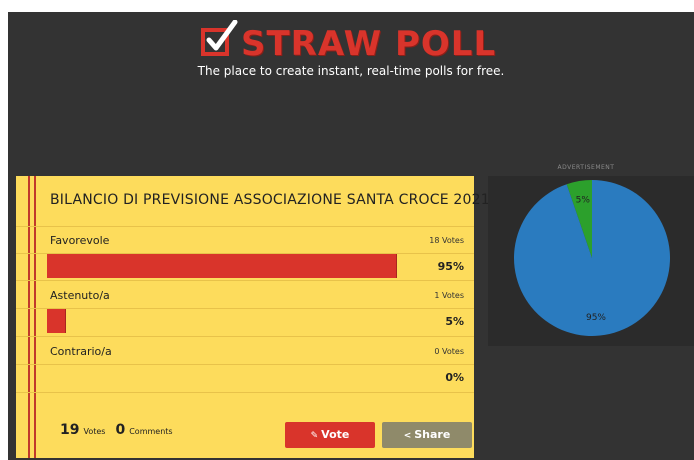 The image size is (694, 460). What do you see at coordinates (314, 436) in the screenshot?
I see `edit-icon: ✎` at bounding box center [314, 436].